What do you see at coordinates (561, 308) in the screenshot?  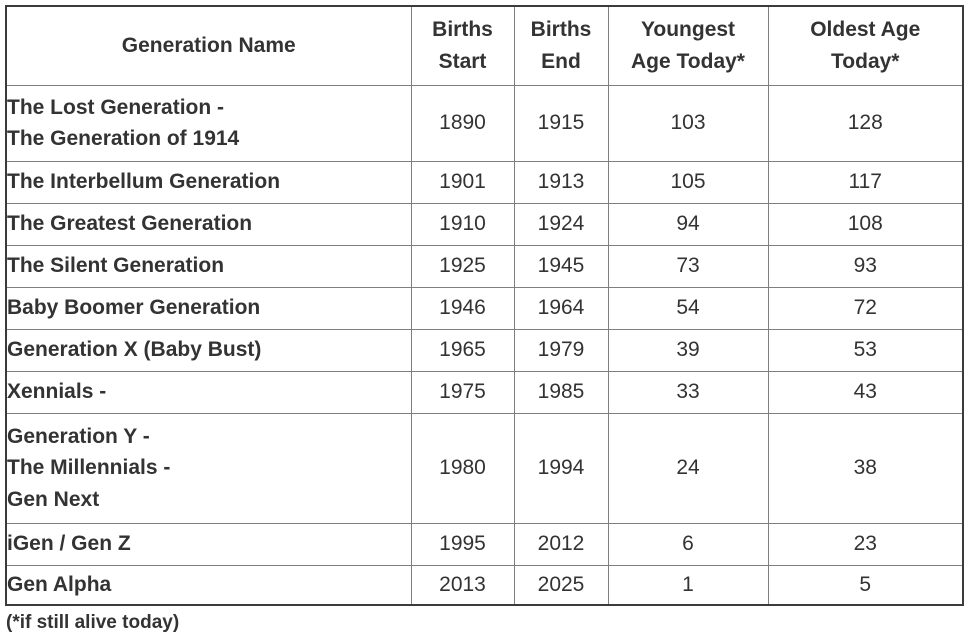 I see `births-end-cell: 1964` at bounding box center [561, 308].